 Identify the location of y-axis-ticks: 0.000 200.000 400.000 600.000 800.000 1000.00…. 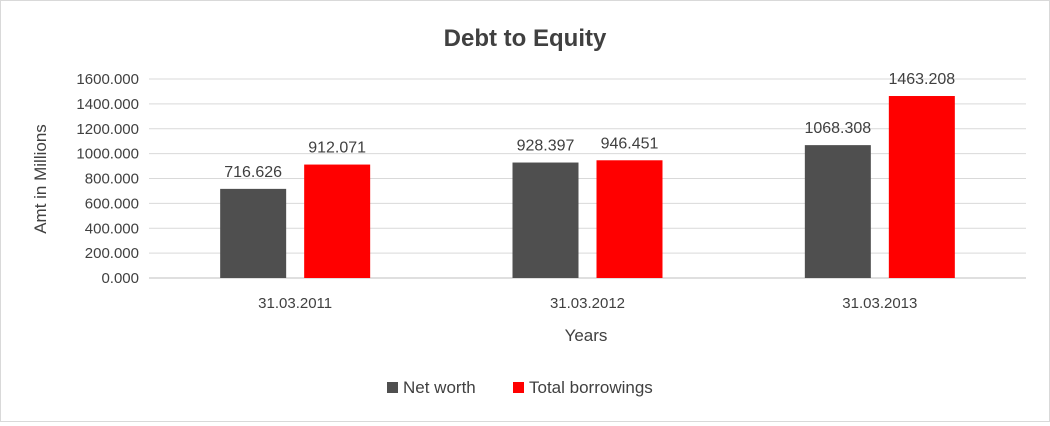
(107, 179).